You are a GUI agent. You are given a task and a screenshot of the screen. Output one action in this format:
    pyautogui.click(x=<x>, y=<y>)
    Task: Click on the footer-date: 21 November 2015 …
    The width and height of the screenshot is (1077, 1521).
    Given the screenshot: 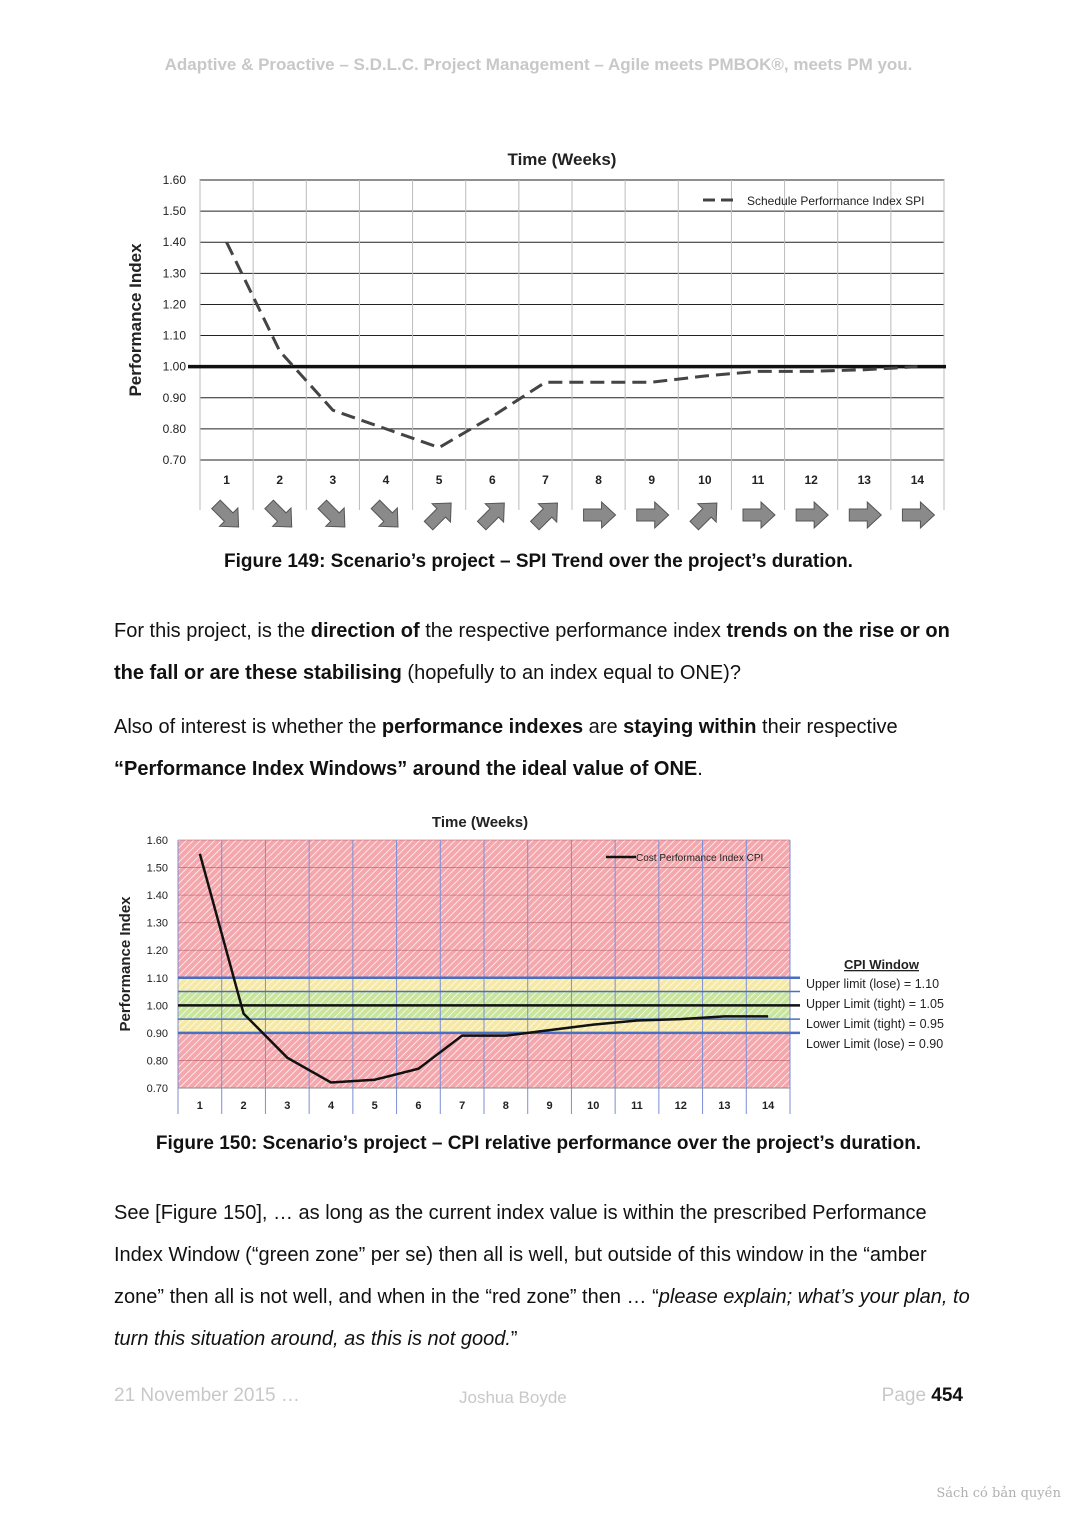 What is the action you would take?
    pyautogui.click(x=207, y=1395)
    